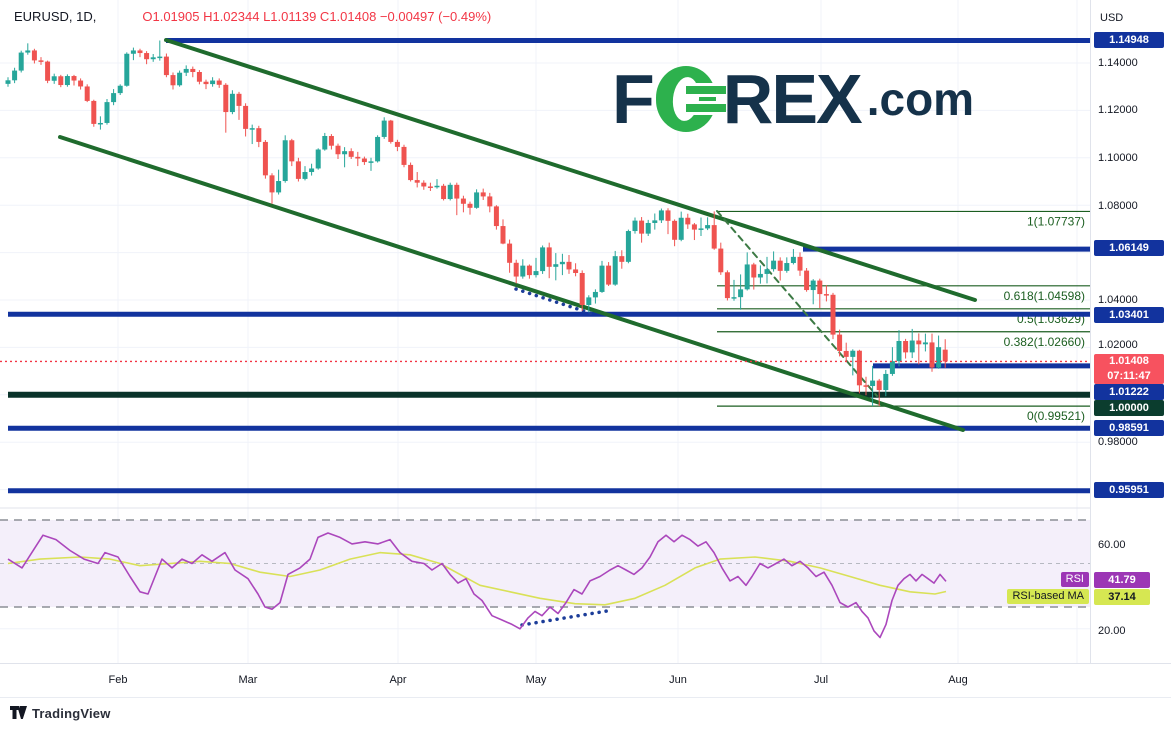  What do you see at coordinates (248, 680) in the screenshot?
I see `time-axis-month-label: Mar` at bounding box center [248, 680].